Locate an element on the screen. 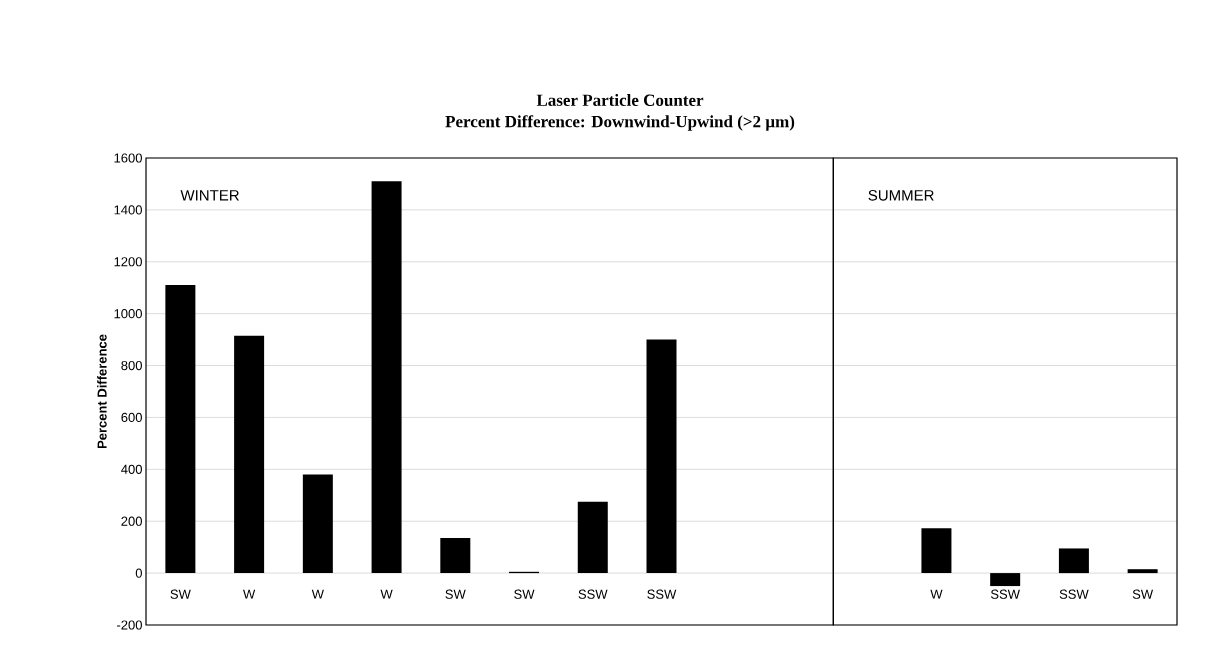  y-tick-label: -200 is located at coordinates (129, 625).